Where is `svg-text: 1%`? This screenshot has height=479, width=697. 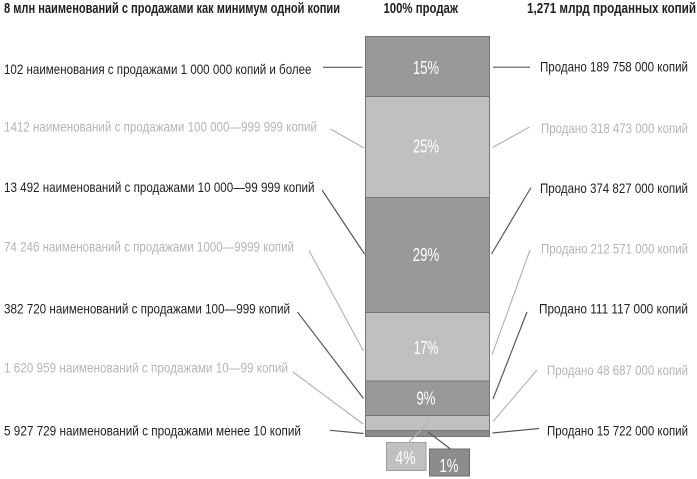
svg-text: 1% is located at coordinates (449, 466).